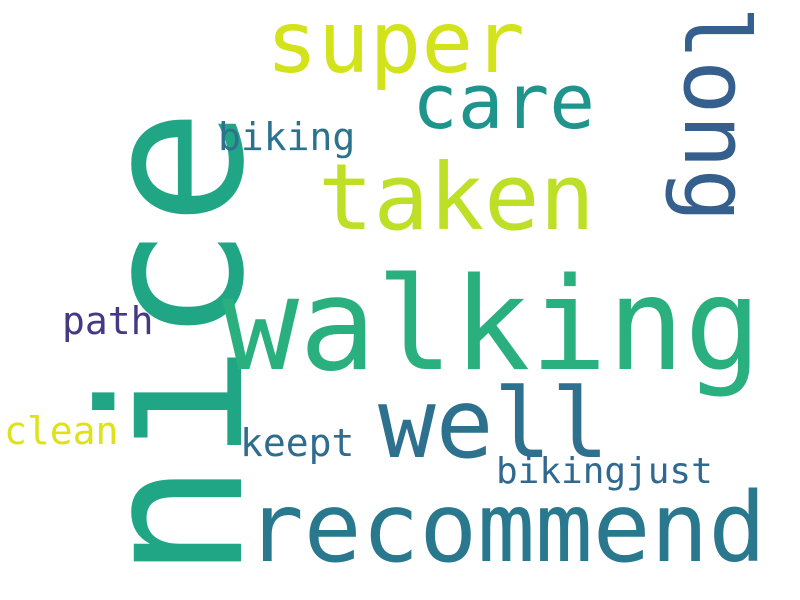  I want to click on word-bikingjust: bikingjust, so click(604, 471).